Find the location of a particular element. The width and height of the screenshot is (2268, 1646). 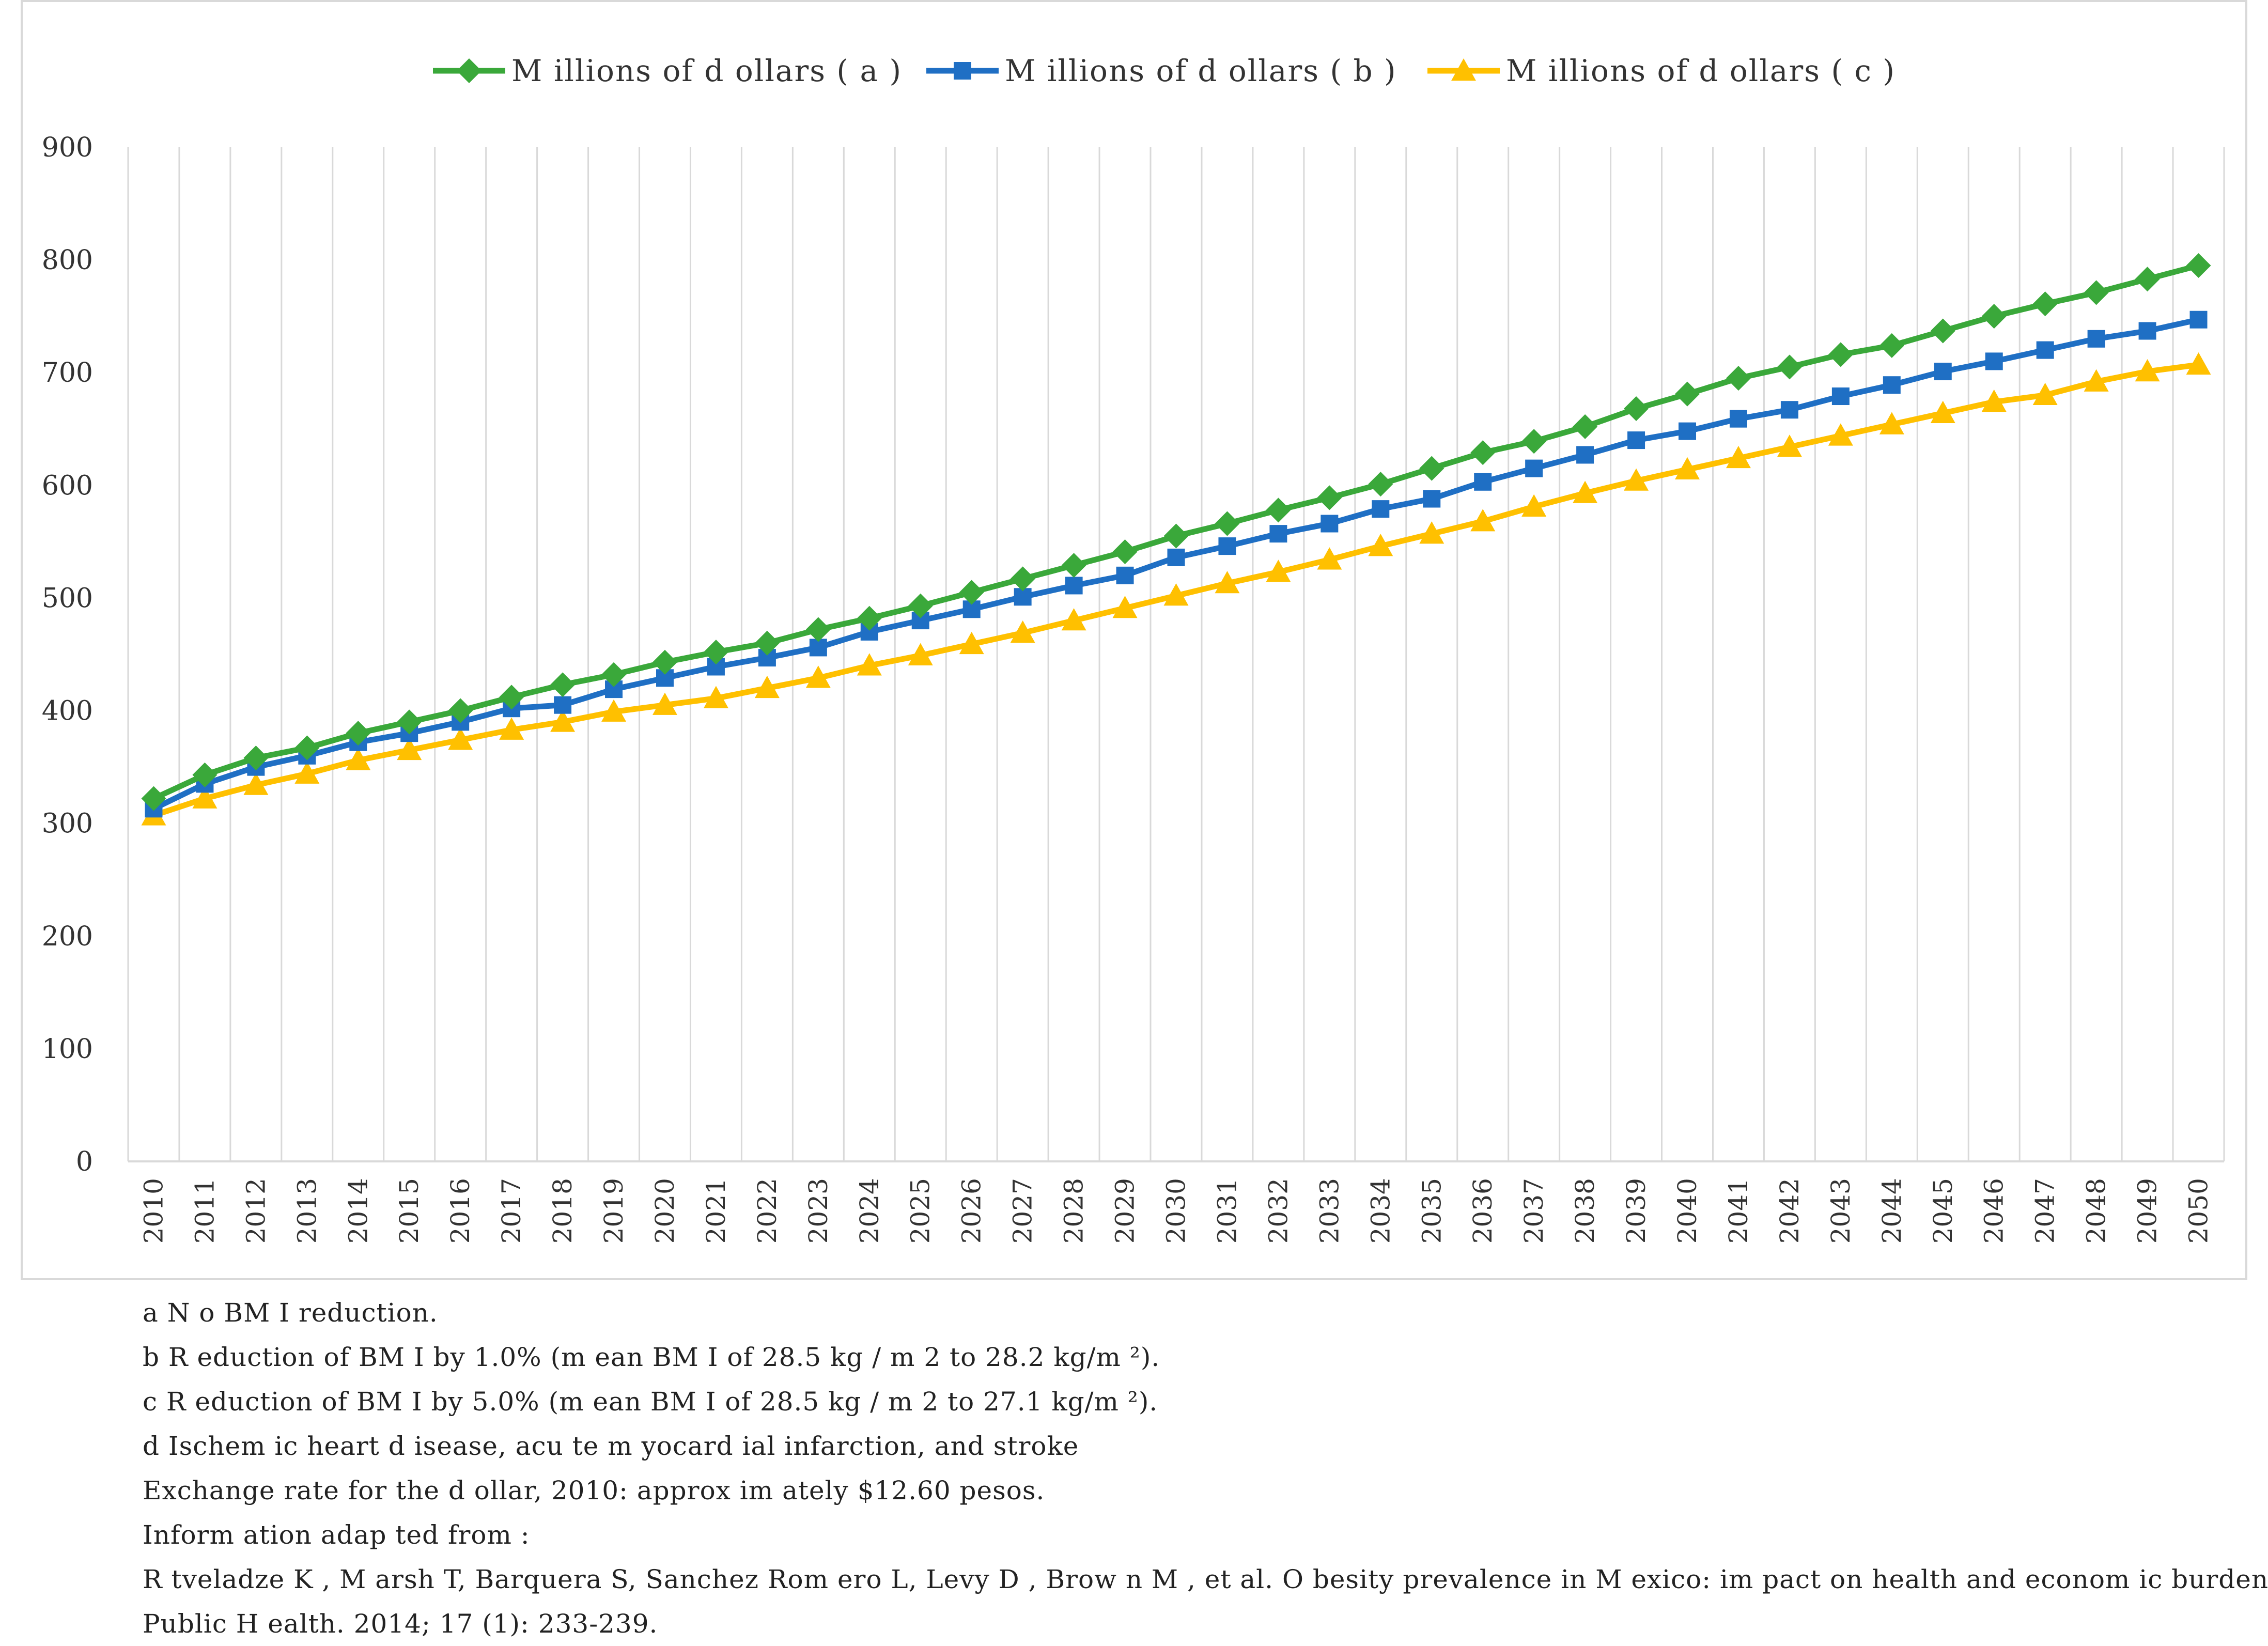

x-tick-label: 2049 is located at coordinates (2148, 1211).